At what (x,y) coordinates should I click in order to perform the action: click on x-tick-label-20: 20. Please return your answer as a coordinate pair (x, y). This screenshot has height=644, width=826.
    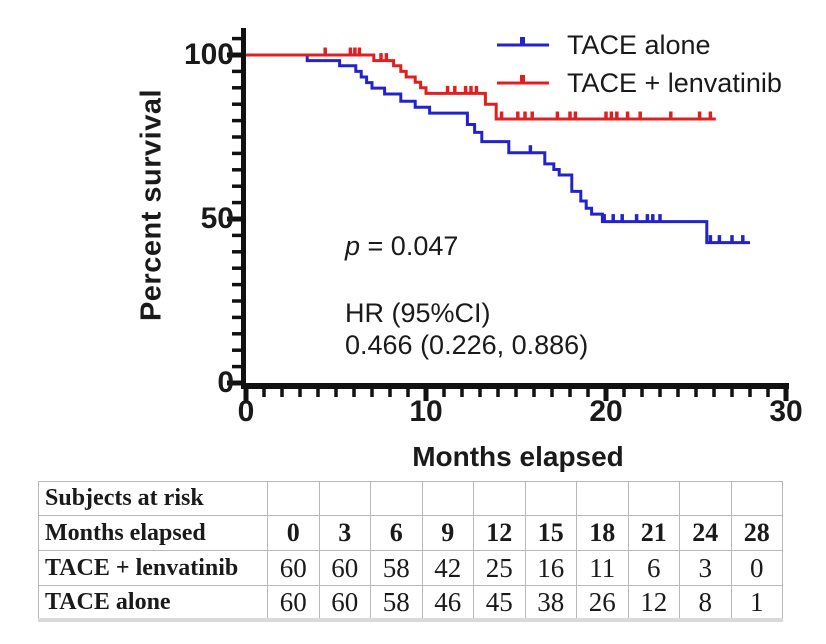
    Looking at the image, I should click on (606, 411).